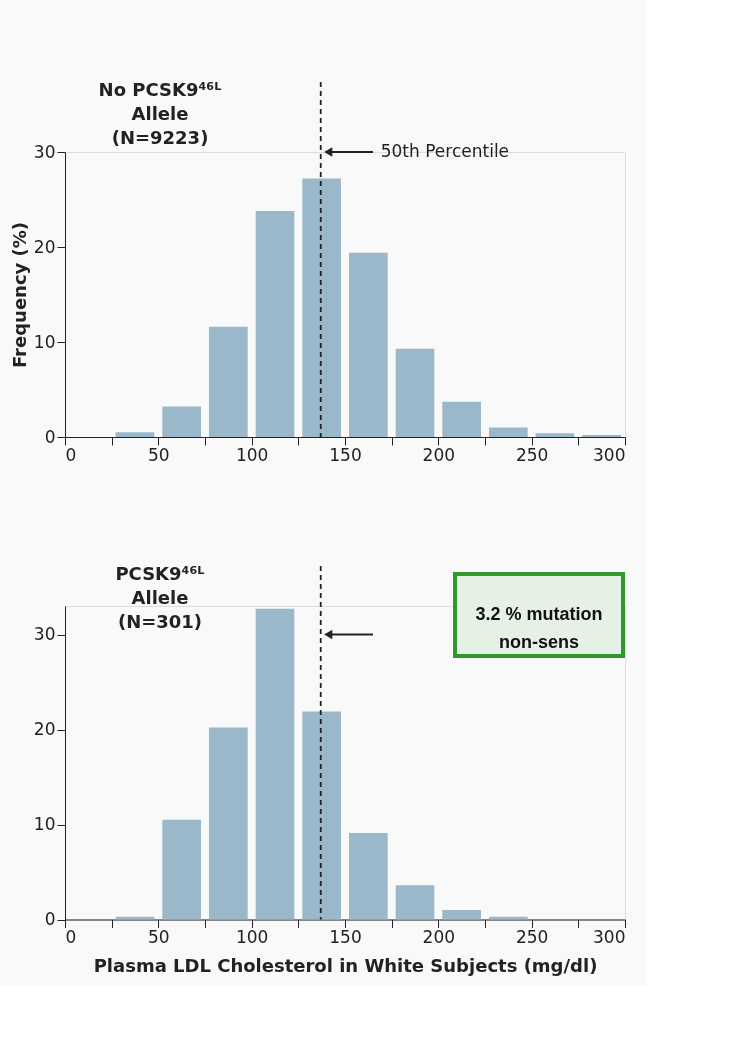 Image resolution: width=735 pixels, height=1037 pixels. Describe the element at coordinates (19, 295) in the screenshot. I see `y-axis-title: Frequency (%)` at that location.